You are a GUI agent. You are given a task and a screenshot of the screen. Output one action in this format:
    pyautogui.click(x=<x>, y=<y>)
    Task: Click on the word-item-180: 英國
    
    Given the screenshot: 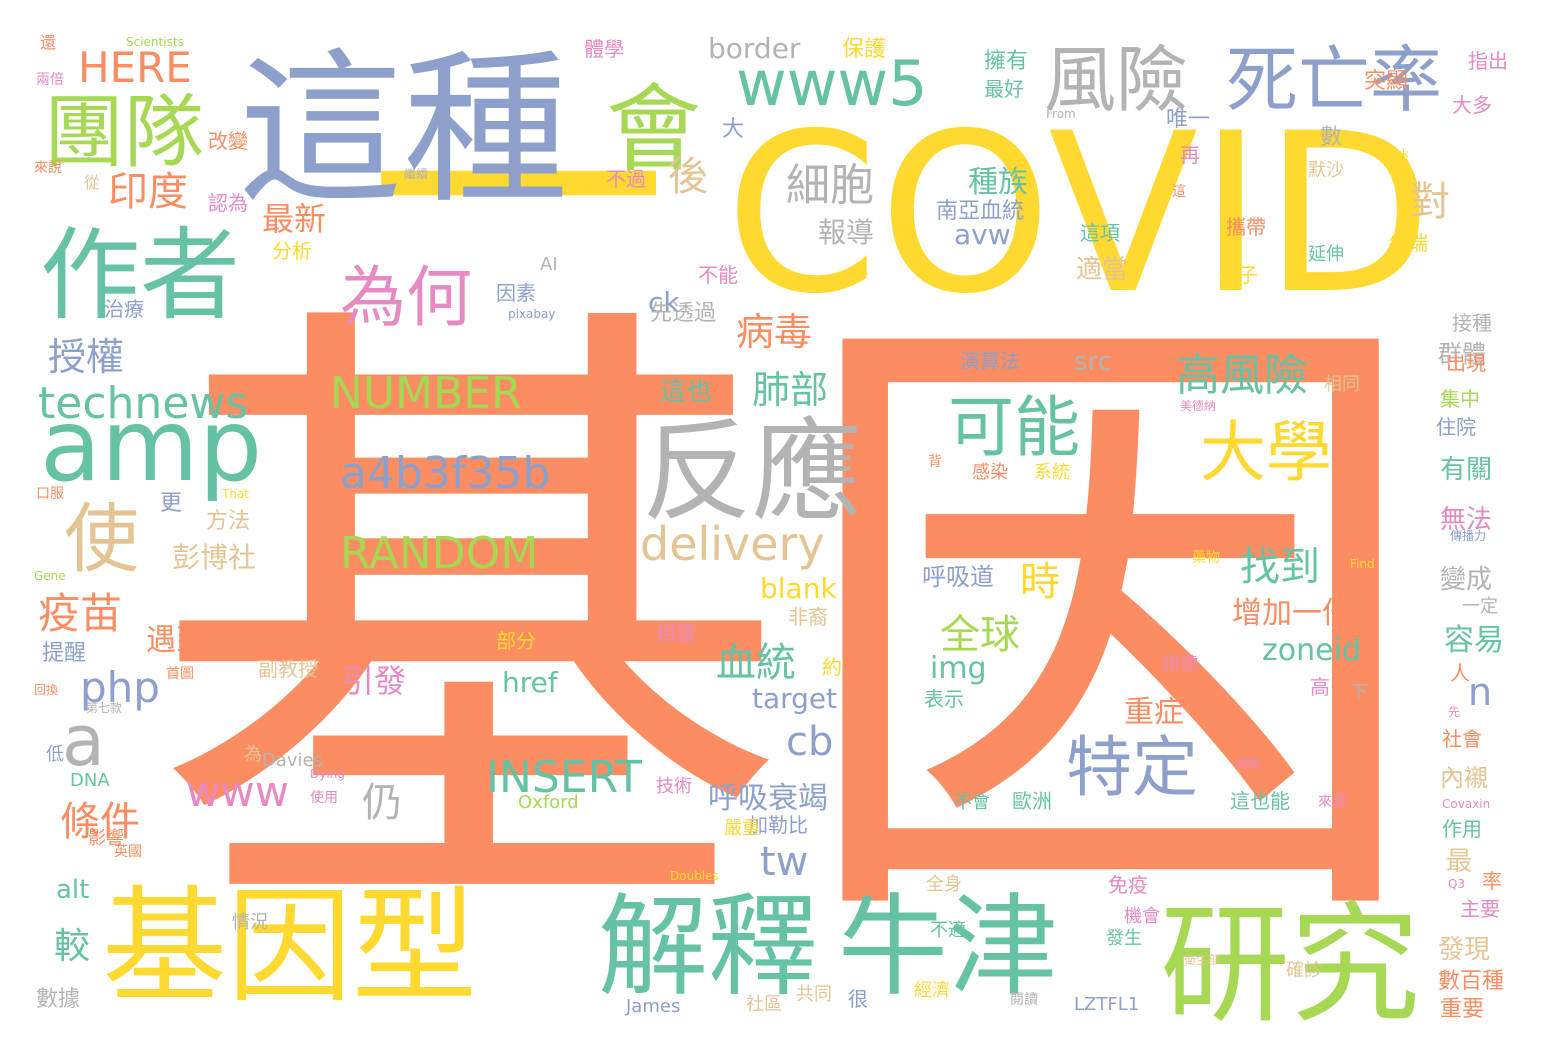 What is the action you would take?
    pyautogui.click(x=128, y=851)
    